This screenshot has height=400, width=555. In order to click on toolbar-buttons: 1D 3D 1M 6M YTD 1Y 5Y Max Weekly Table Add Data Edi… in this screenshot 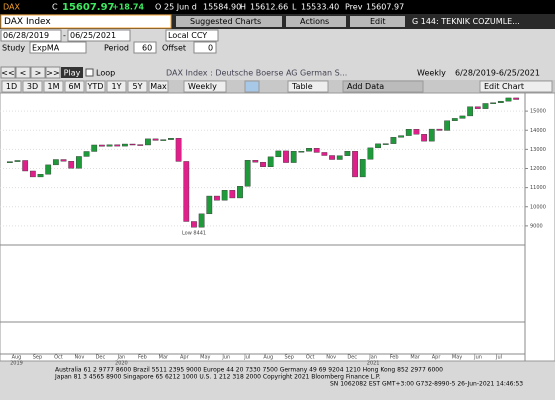, I will do `click(277, 86)`.